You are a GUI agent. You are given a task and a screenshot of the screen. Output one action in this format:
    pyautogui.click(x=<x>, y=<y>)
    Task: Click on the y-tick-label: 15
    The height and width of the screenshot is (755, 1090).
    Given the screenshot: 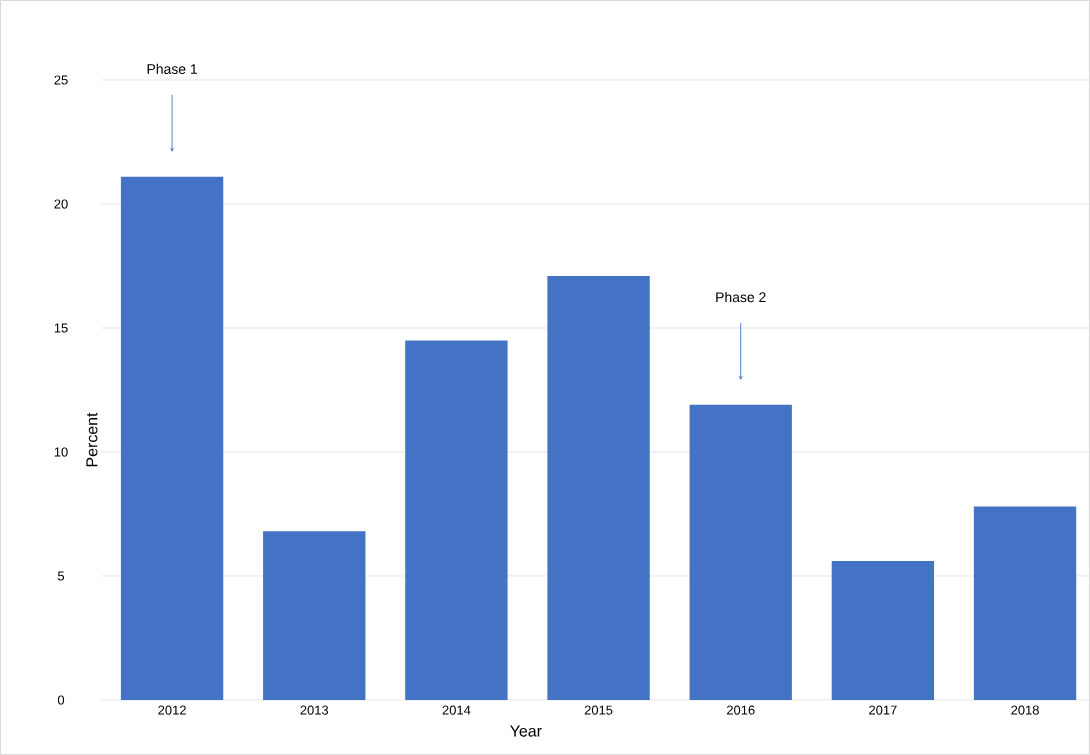 What is the action you would take?
    pyautogui.click(x=61, y=328)
    